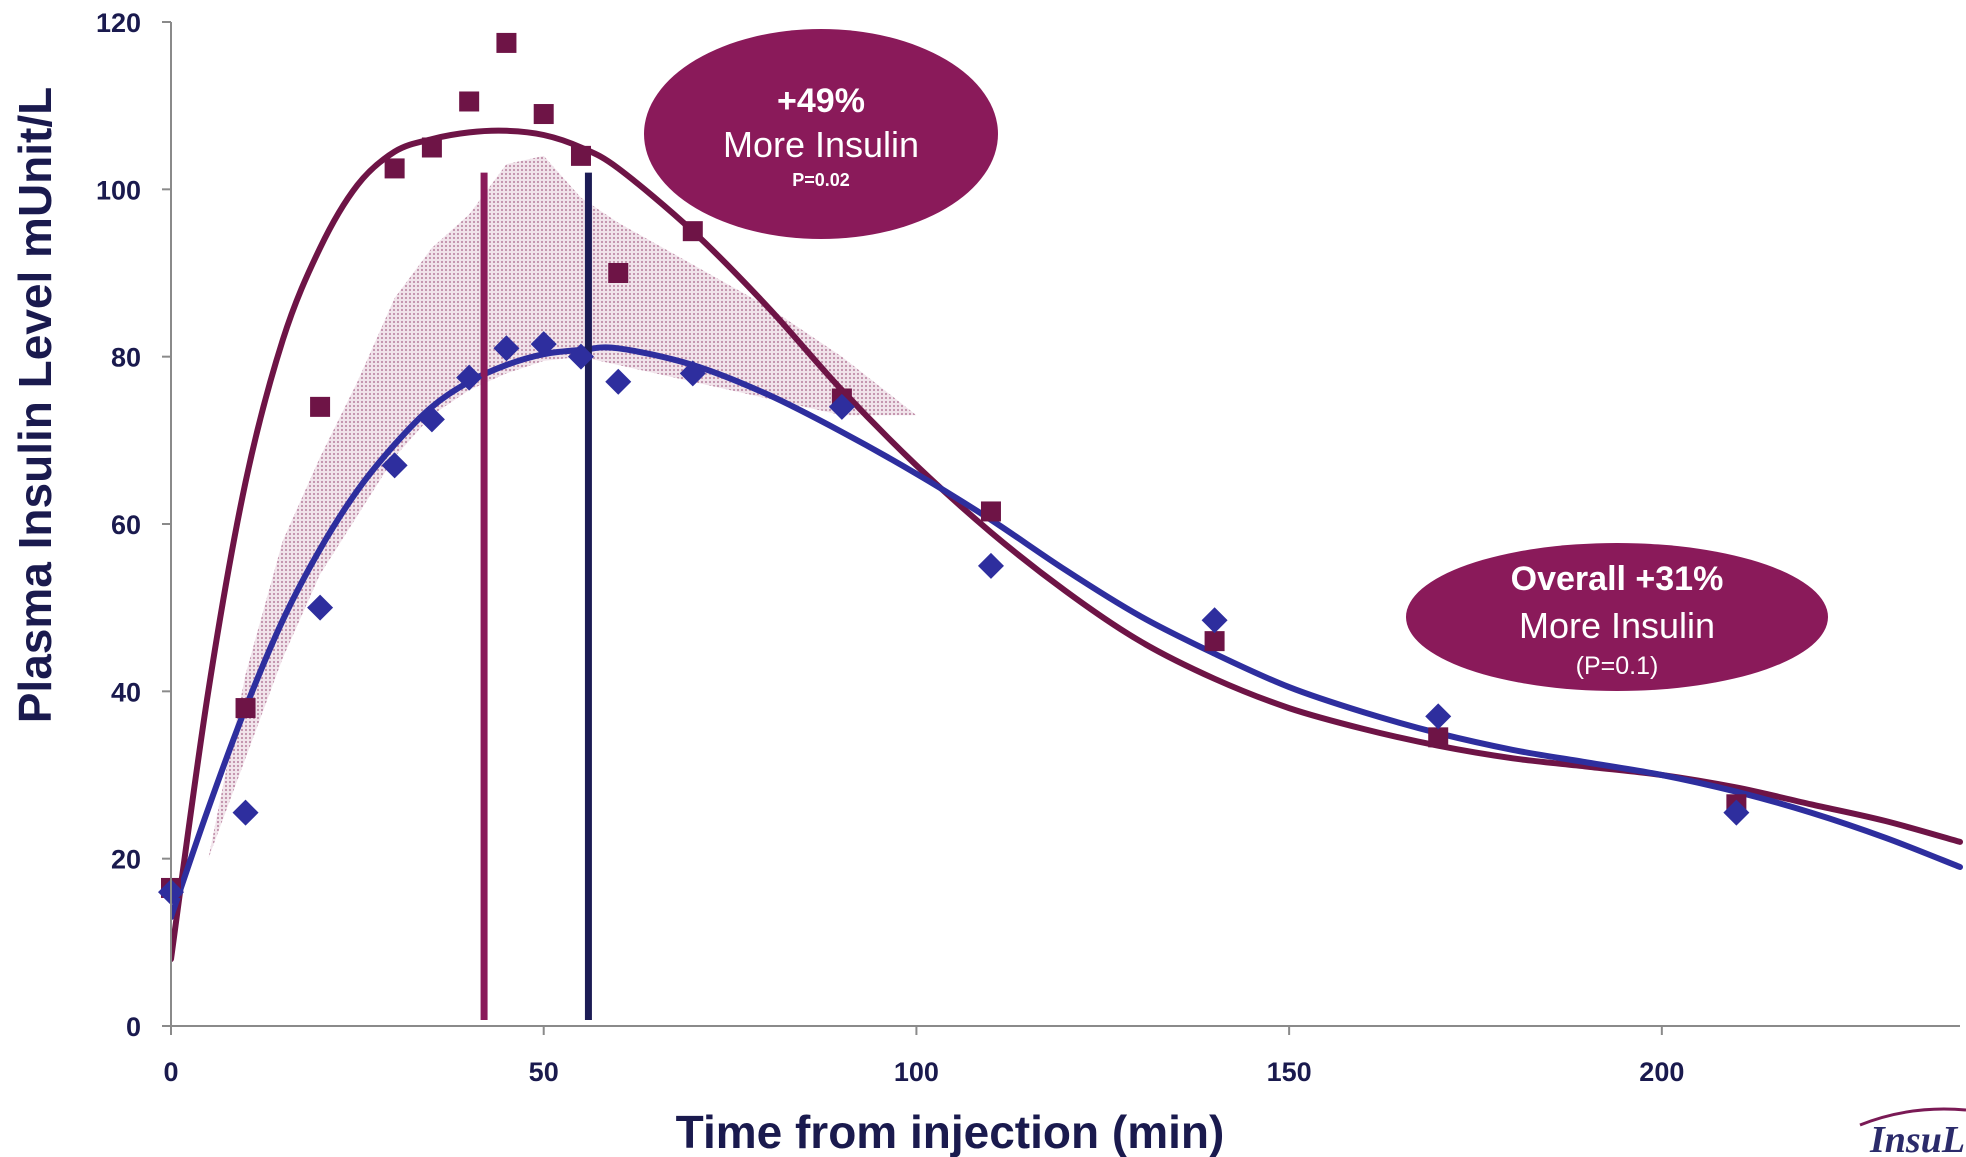 This screenshot has width=1966, height=1157. I want to click on annotation-early-bubble, so click(821, 134).